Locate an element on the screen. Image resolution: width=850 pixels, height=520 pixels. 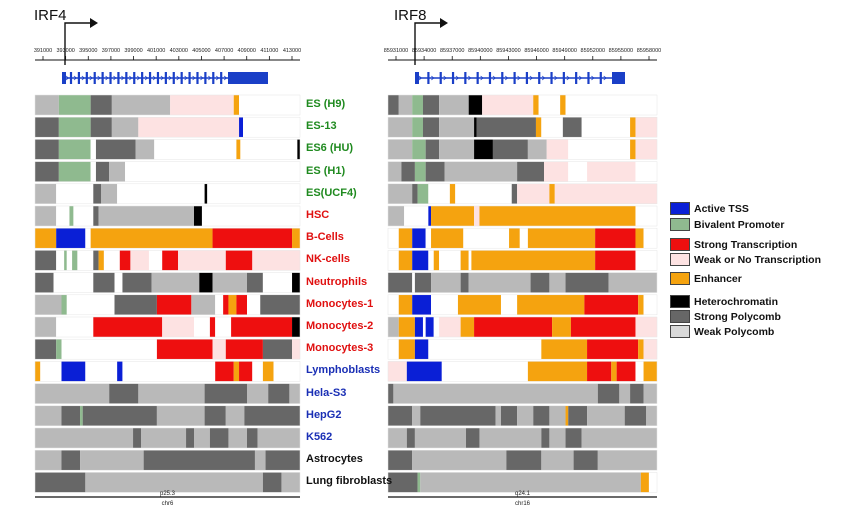
track-row-hela-s3 is located at coordinates (167, 393).